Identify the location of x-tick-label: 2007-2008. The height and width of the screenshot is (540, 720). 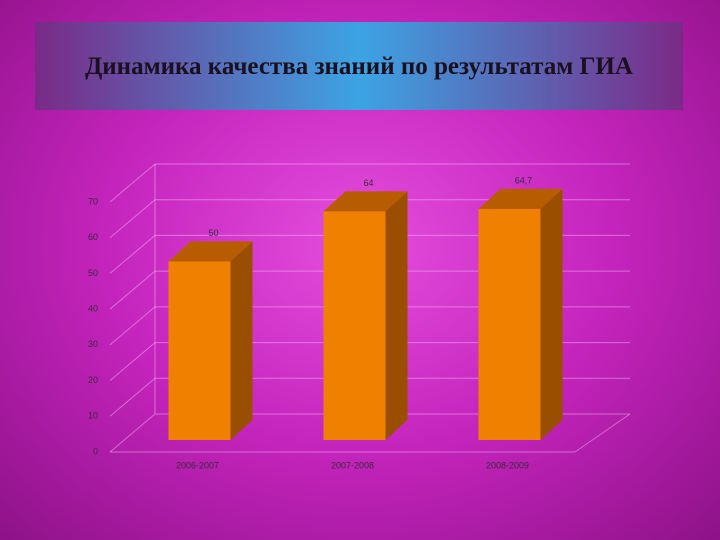
(352, 465).